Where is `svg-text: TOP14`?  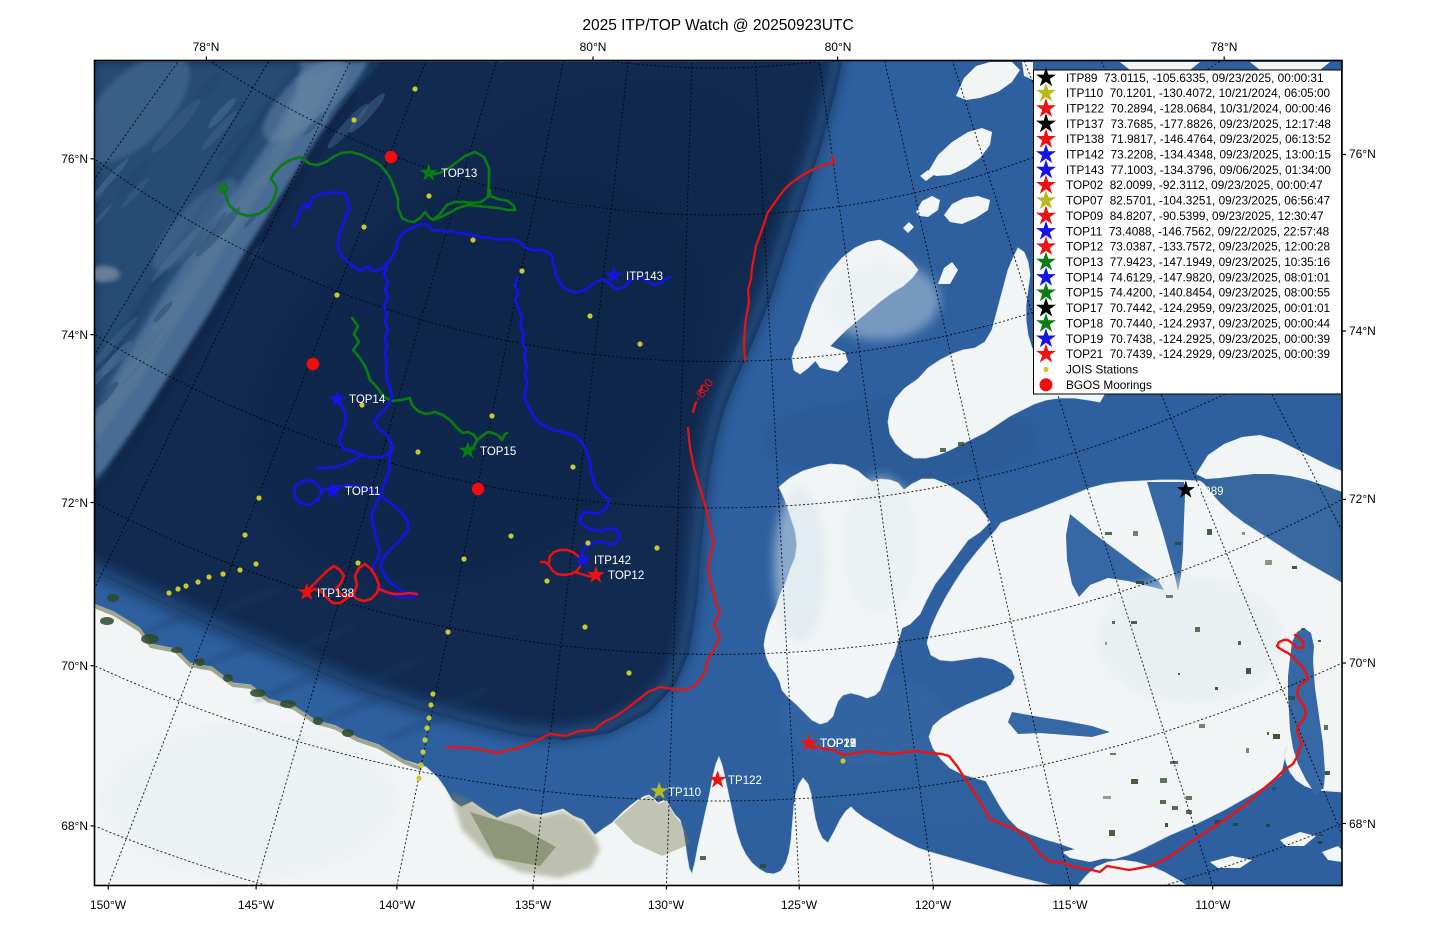
svg-text: TOP14 is located at coordinates (367, 400).